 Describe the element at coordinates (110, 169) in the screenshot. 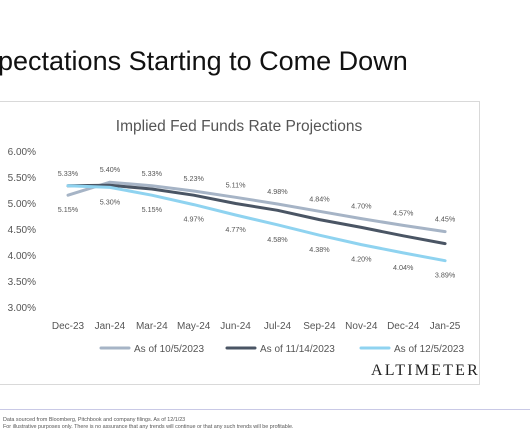

I see `data-label: 5.40%` at that location.